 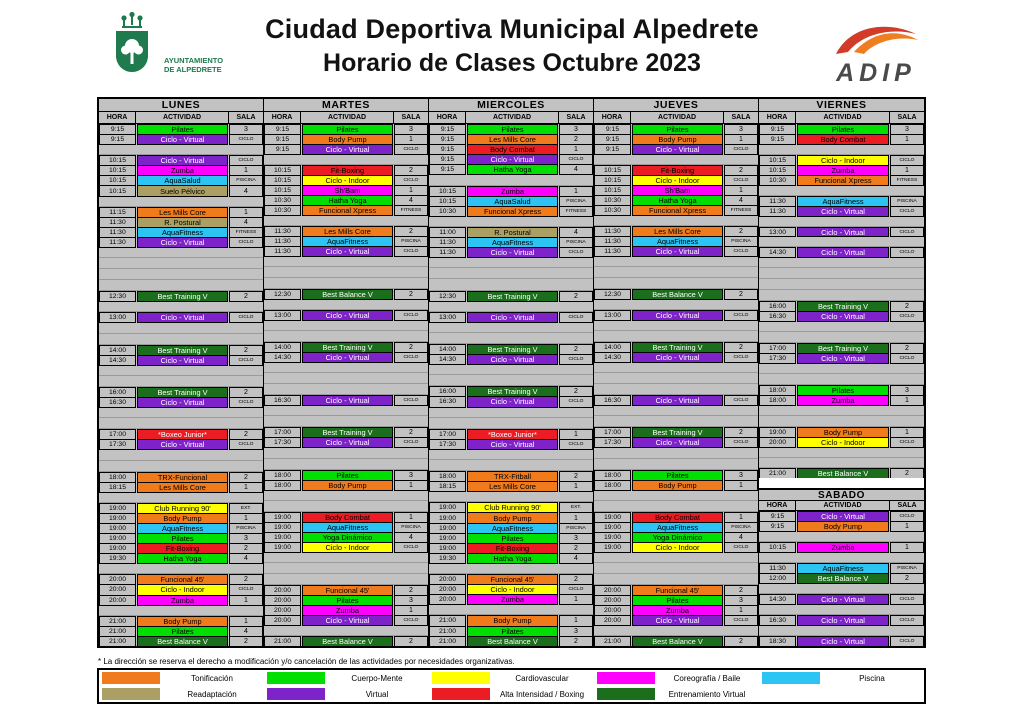 I want to click on schedule-row: 19:00 Club Running 90' EXT., so click(x=511, y=508).